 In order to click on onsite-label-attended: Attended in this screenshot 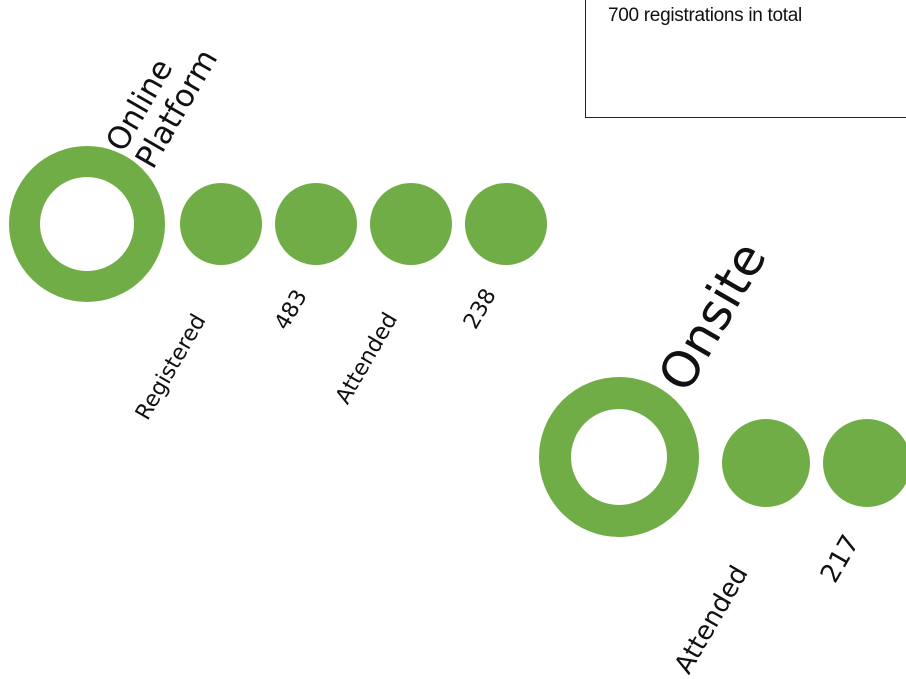, I will do `click(712, 619)`.